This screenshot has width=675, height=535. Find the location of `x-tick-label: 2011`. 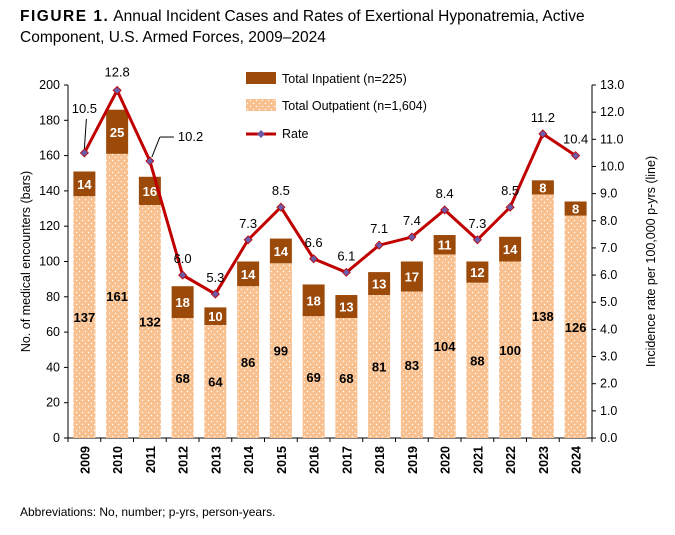

x-tick-label: 2011 is located at coordinates (151, 459).